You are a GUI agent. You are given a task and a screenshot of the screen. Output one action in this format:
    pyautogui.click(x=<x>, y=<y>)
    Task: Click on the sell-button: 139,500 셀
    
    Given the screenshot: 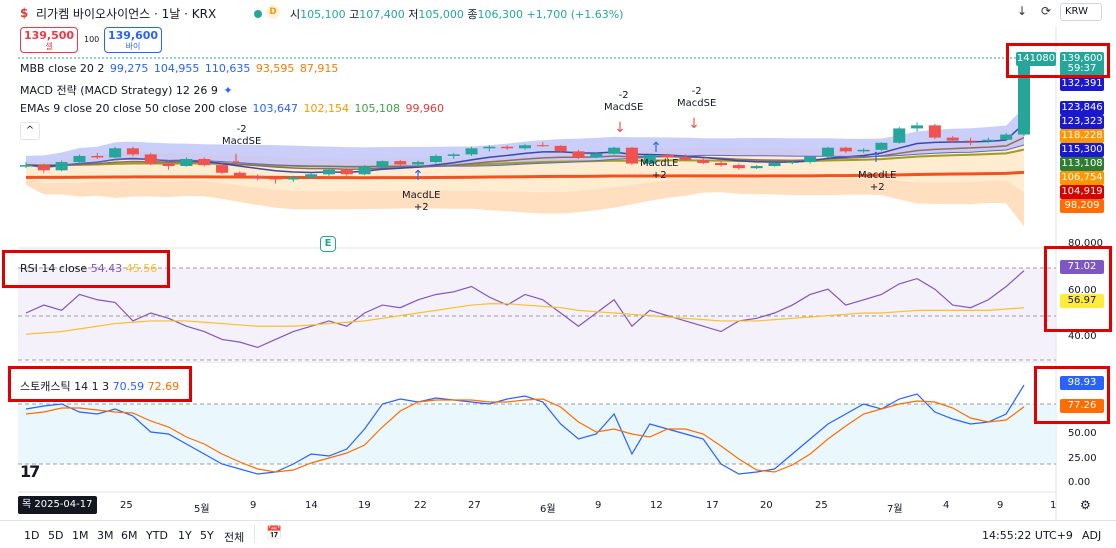 What is the action you would take?
    pyautogui.click(x=49, y=40)
    